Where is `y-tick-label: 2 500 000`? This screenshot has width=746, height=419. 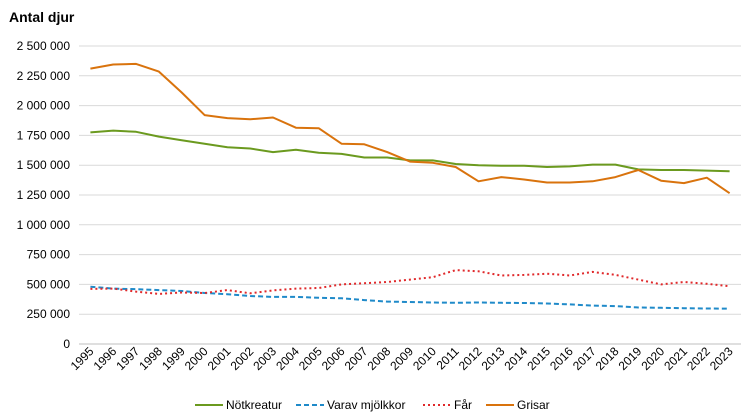 y-tick-label: 2 500 000 is located at coordinates (44, 46).